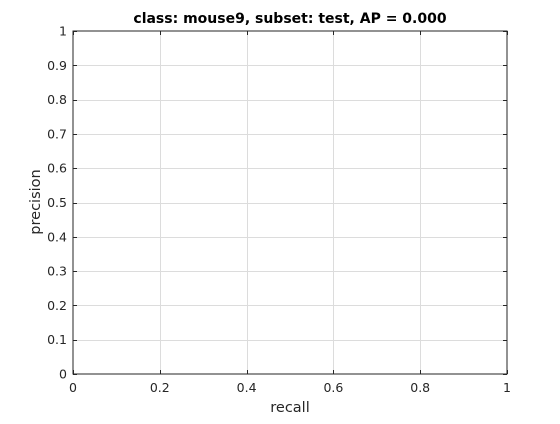 The image size is (560, 424). Describe the element at coordinates (333, 387) in the screenshot. I see `x-tick-label: 0.6` at that location.